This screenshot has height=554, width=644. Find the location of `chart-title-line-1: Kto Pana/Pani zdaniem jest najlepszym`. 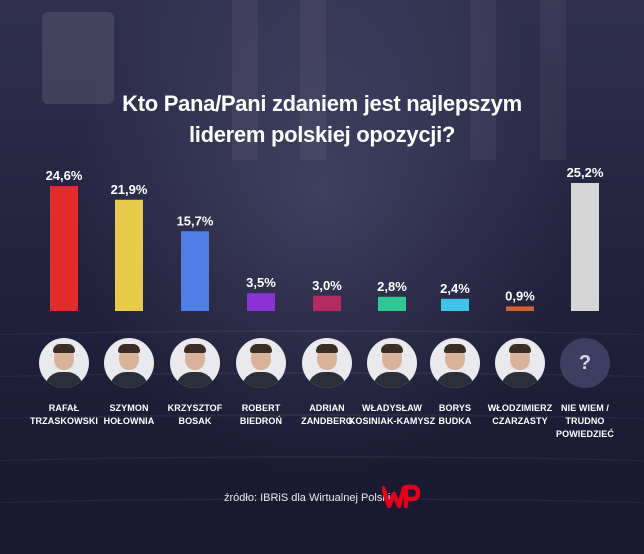

chart-title-line-1: Kto Pana/Pani zdaniem jest najlepszym is located at coordinates (322, 103).